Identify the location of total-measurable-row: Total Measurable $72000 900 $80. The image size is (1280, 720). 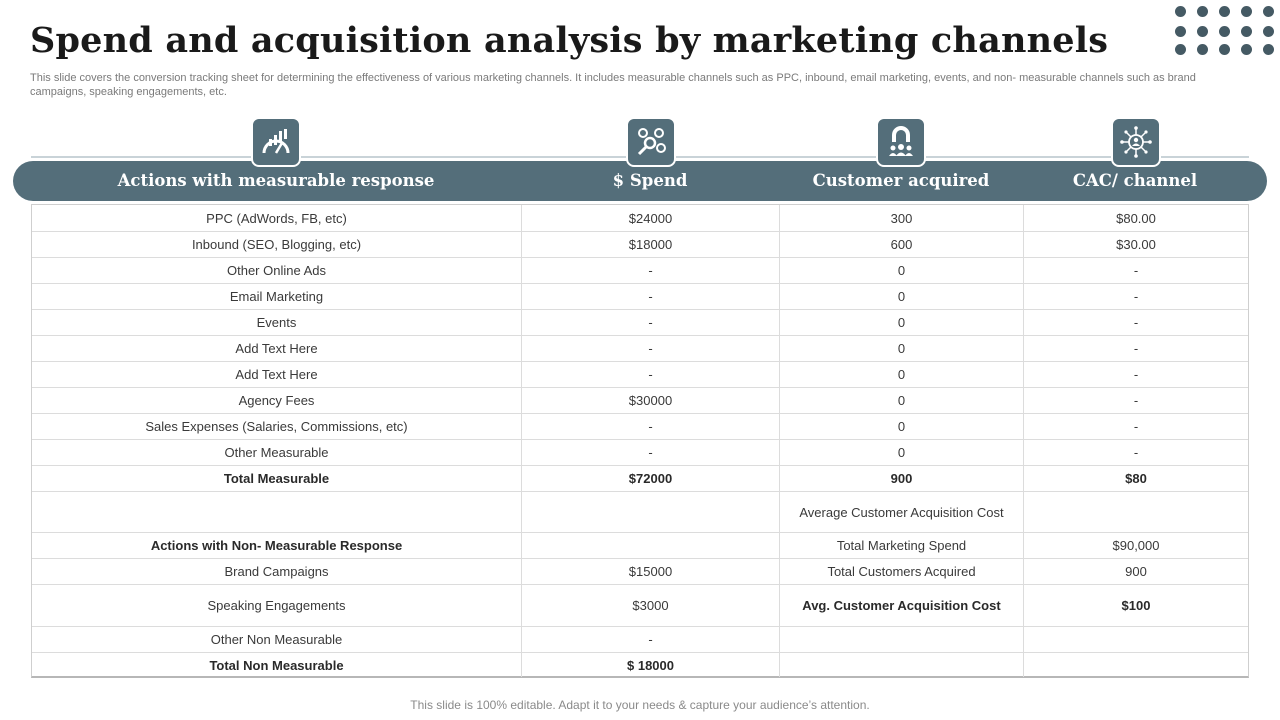
(640, 479).